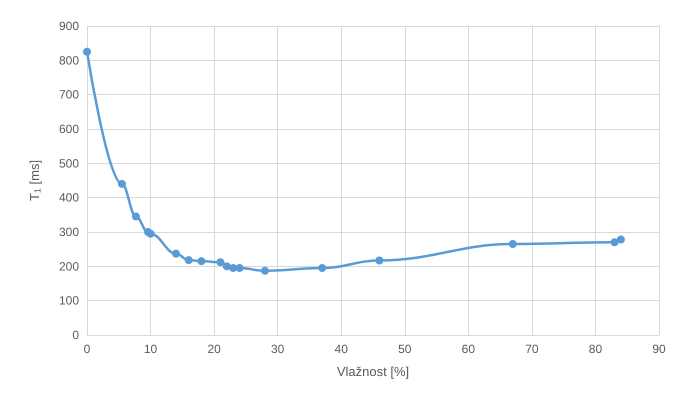 The height and width of the screenshot is (407, 678). What do you see at coordinates (69, 26) in the screenshot?
I see `y-tick-label: 900` at bounding box center [69, 26].